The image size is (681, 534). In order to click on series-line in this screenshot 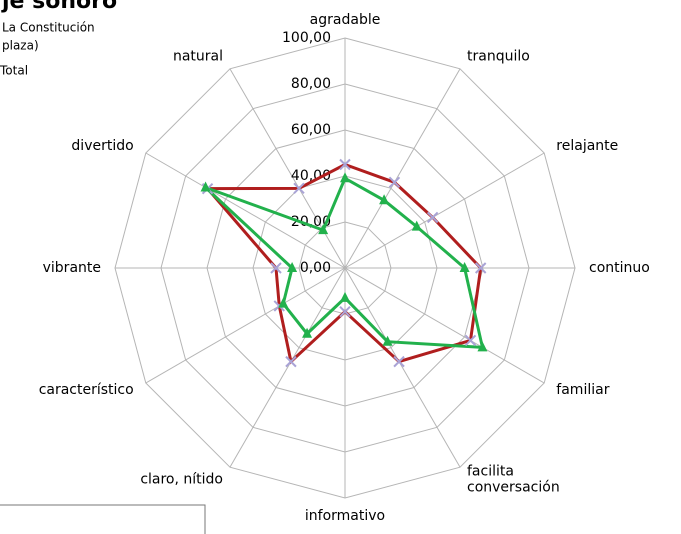, I will do `click(344, 262)`.